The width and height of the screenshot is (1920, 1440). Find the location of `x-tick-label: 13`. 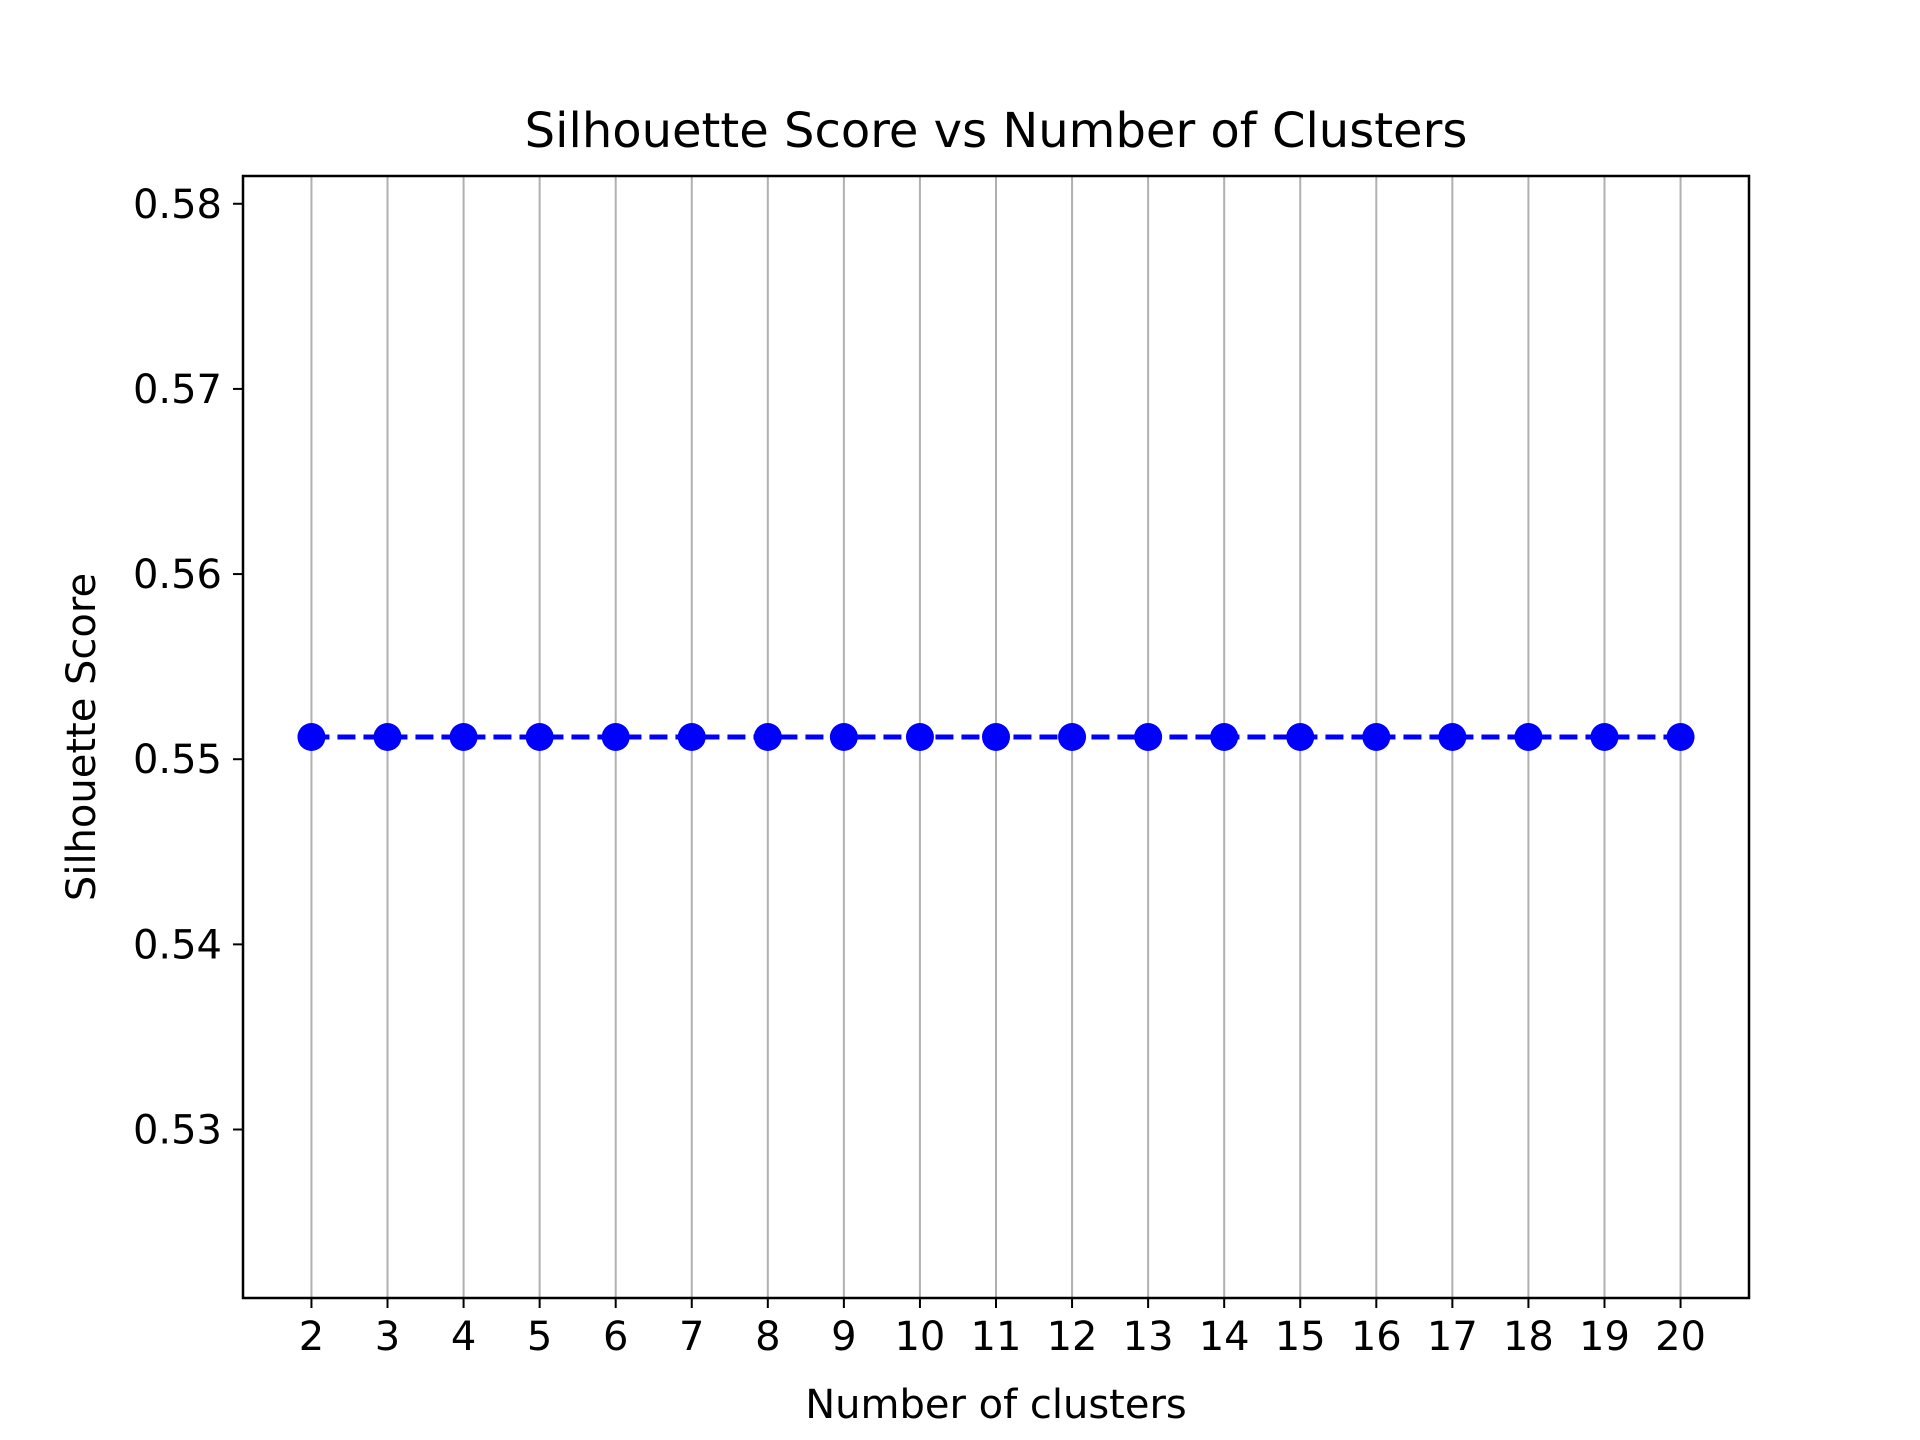

x-tick-label: 13 is located at coordinates (1148, 1337).